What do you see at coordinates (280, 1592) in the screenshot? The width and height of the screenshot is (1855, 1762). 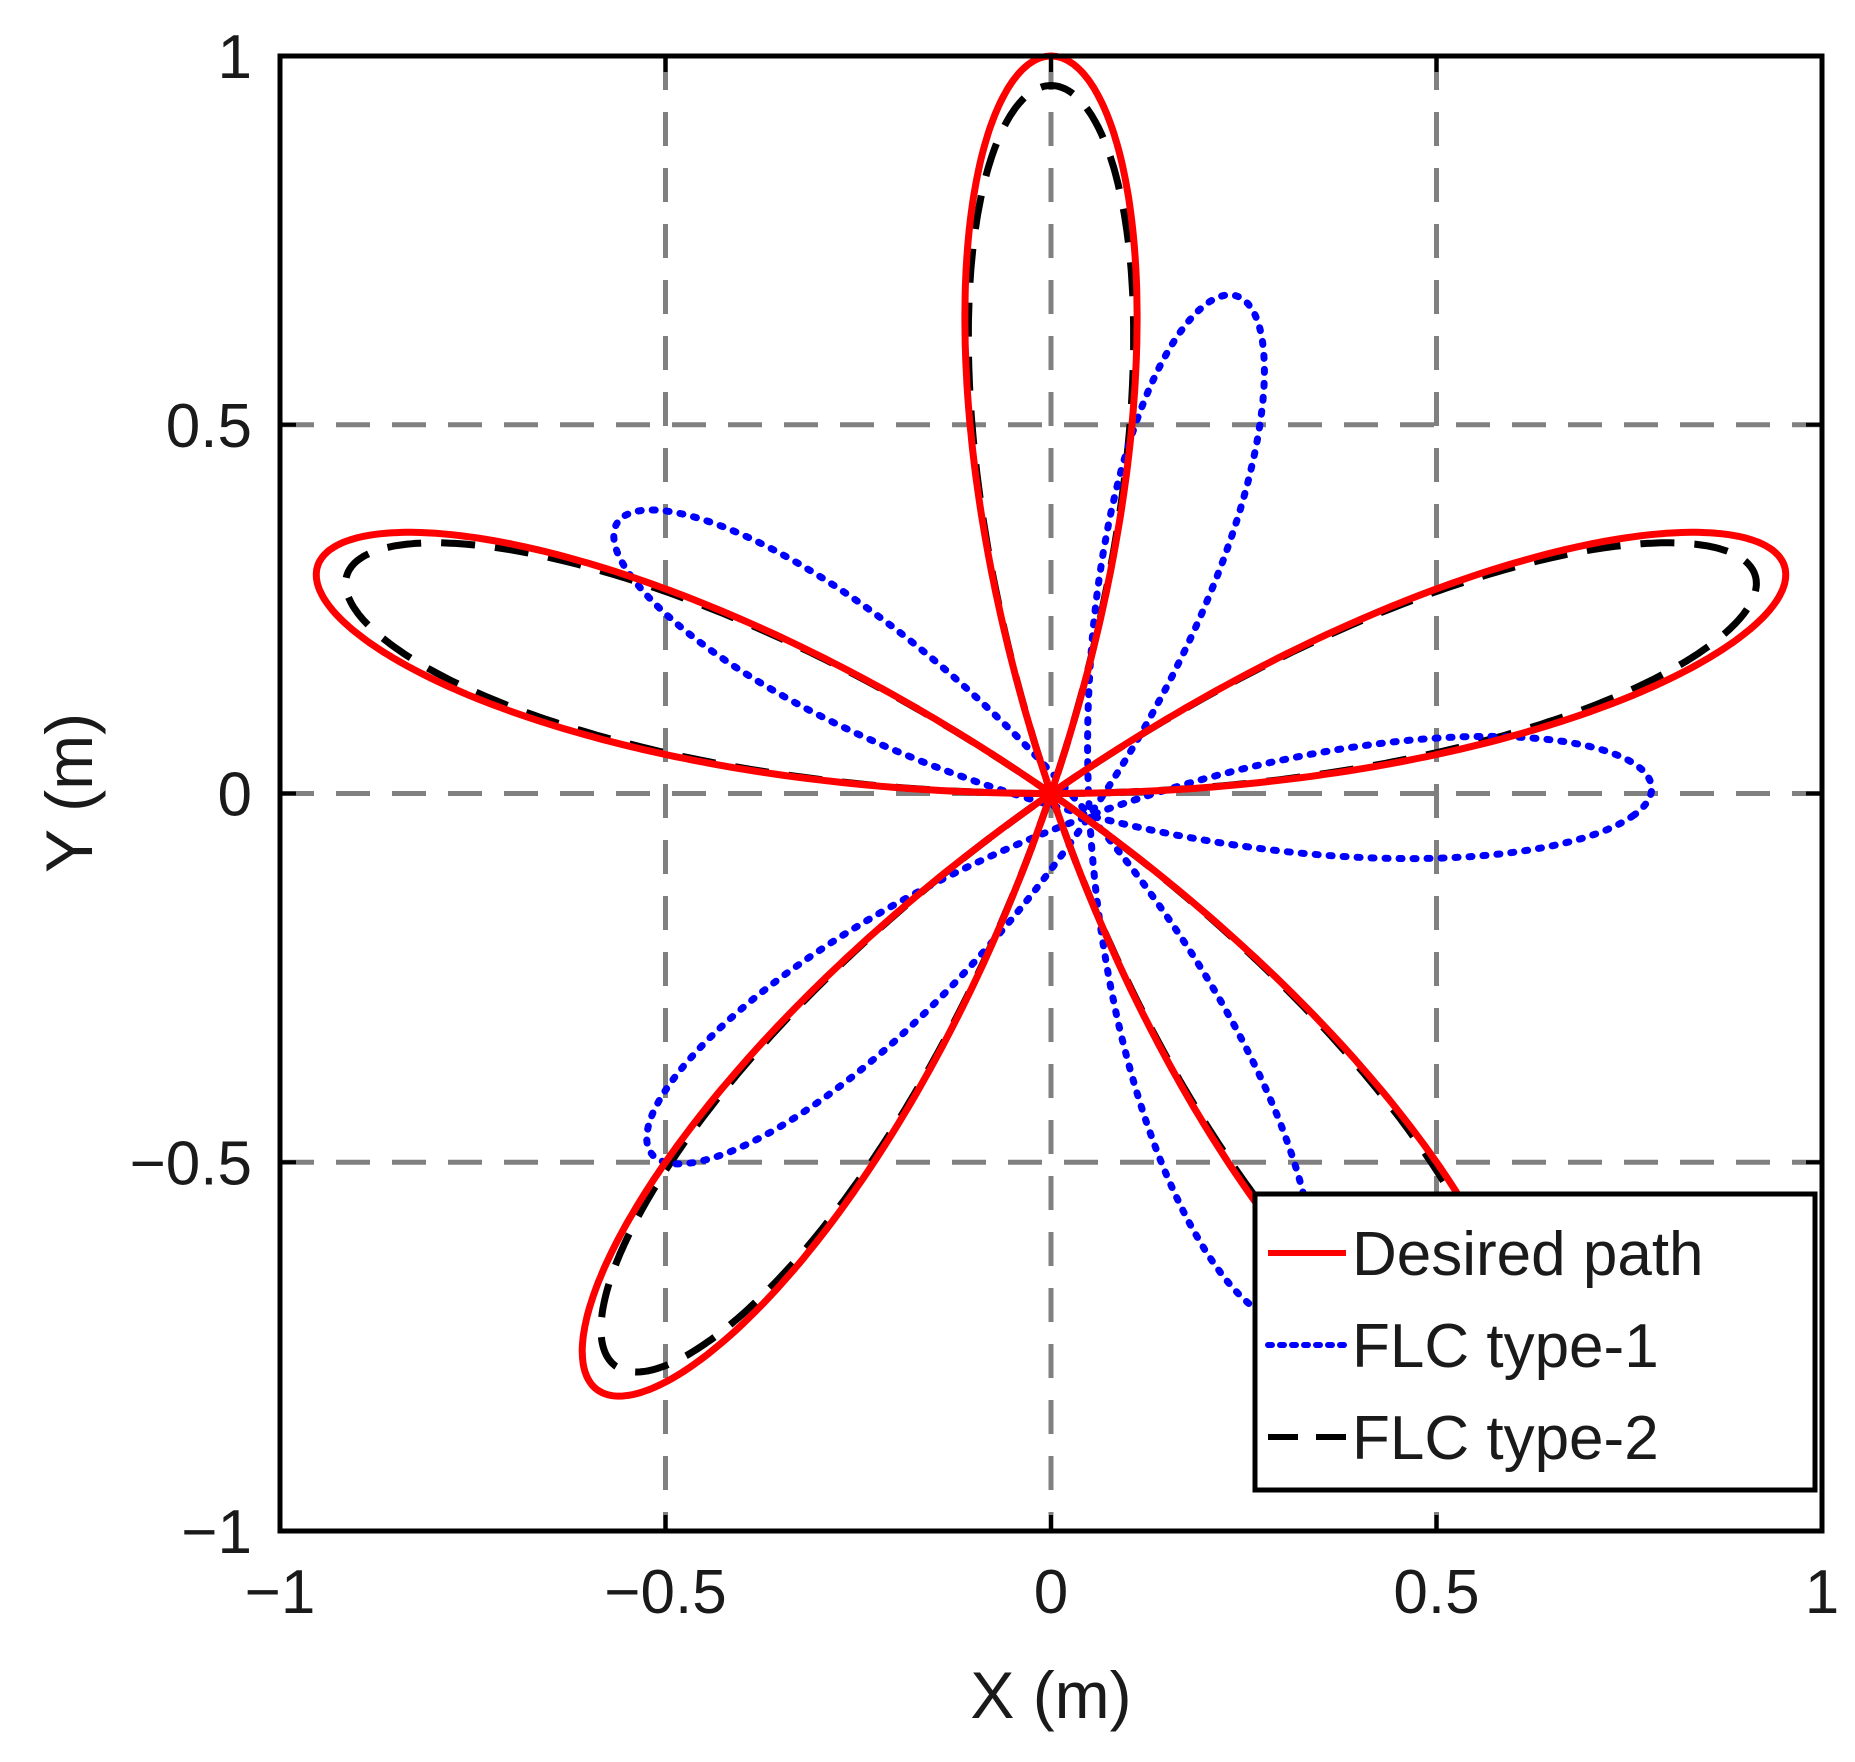 I see `x-tick-label: −1` at bounding box center [280, 1592].